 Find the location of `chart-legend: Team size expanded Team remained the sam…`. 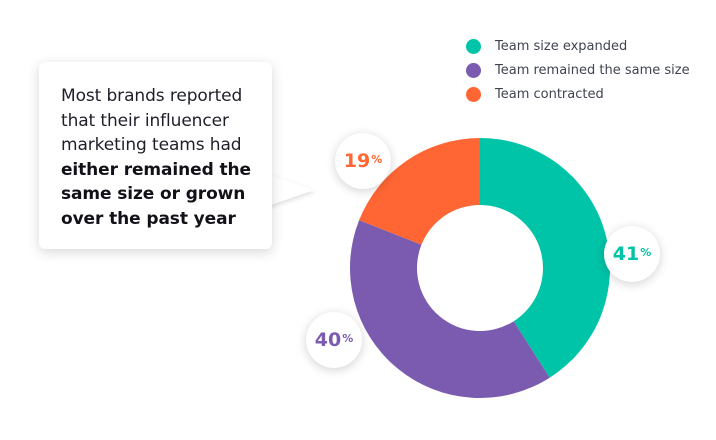

chart-legend: Team size expanded Team remained the sam… is located at coordinates (578, 70).